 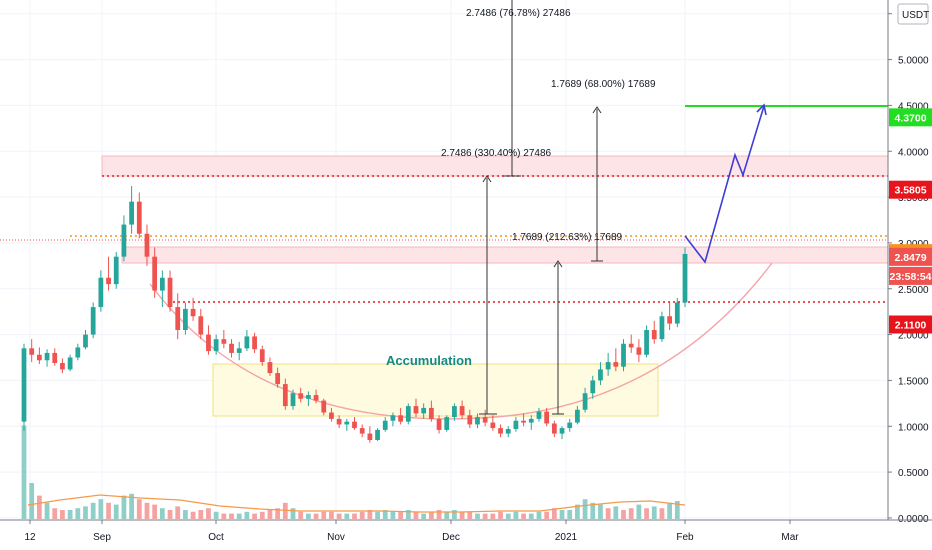 I want to click on price-tag, so click(x=910, y=275).